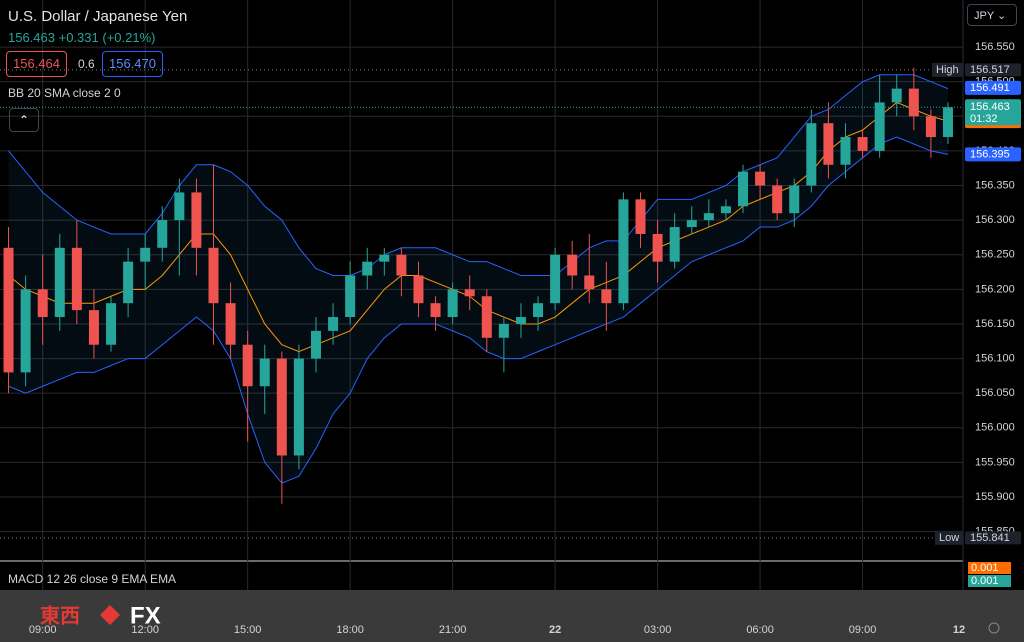  Describe the element at coordinates (31, 37) in the screenshot. I see `last-price: 156.463` at that location.